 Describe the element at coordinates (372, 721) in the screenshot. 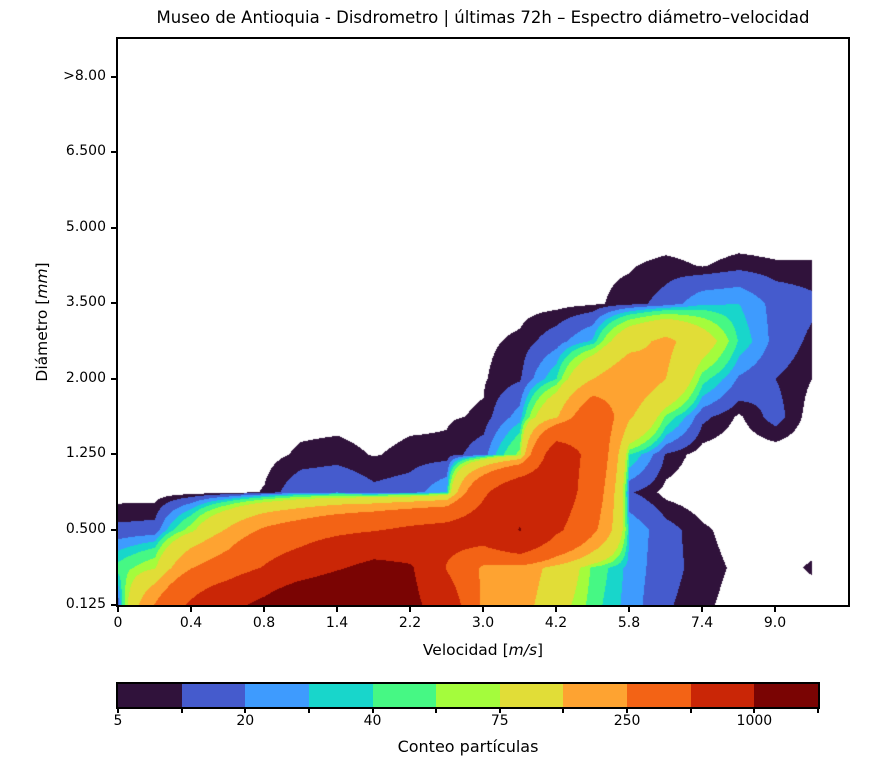

I see `colorbar-tick-label: 40` at that location.